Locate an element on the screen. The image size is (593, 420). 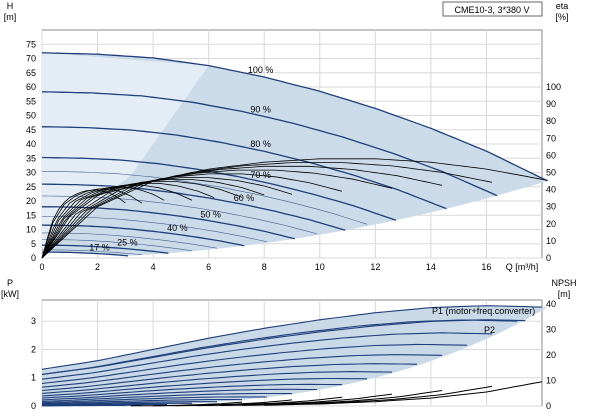
npsh-tick-label: 40 is located at coordinates (551, 304).